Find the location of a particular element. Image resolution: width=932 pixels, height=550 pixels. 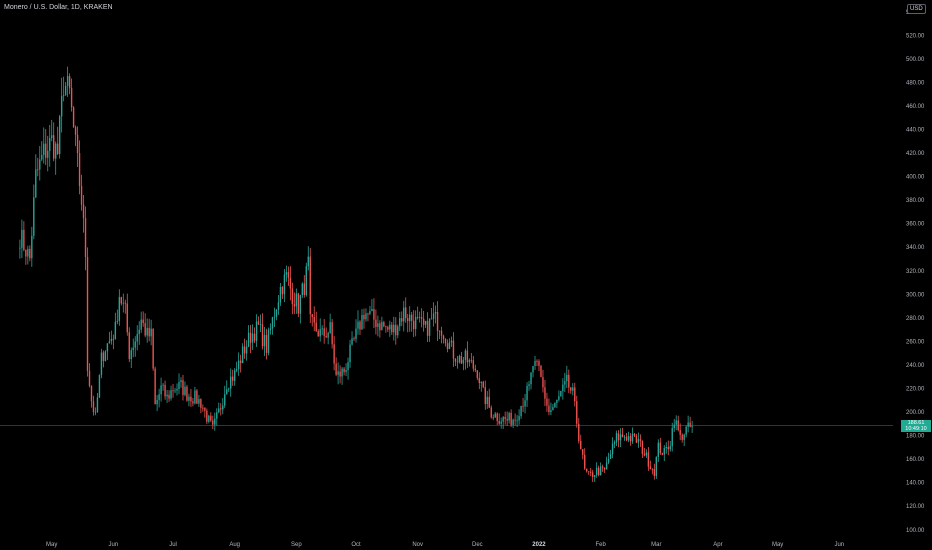

price-tick-label: 240.00 is located at coordinates (915, 366).